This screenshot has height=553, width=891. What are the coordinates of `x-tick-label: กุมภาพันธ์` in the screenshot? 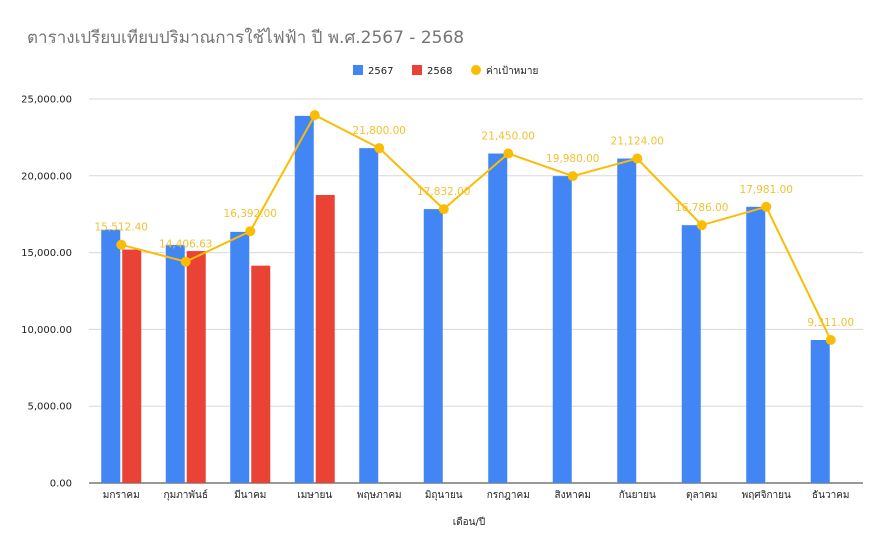 It's located at (186, 495).